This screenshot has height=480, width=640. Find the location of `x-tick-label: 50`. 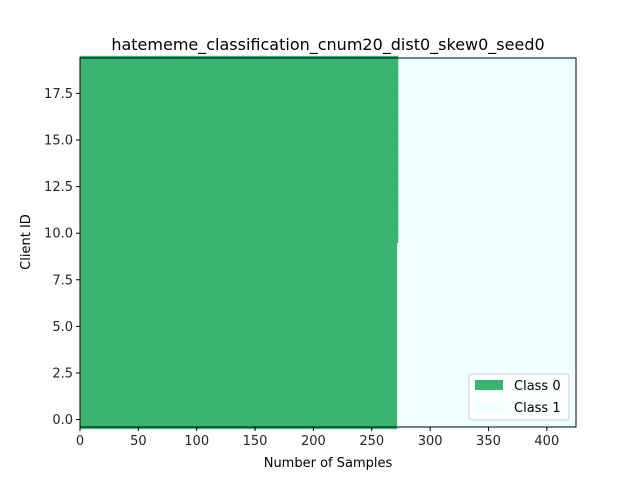

x-tick-label: 50 is located at coordinates (138, 441).